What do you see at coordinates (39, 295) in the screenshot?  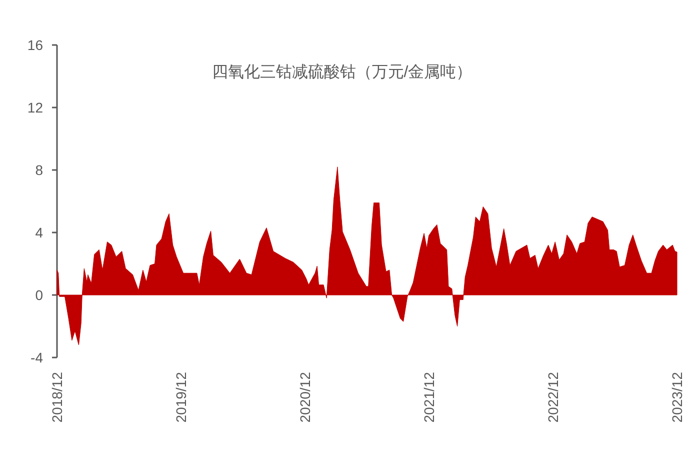 I see `y-tick-label: 0` at bounding box center [39, 295].